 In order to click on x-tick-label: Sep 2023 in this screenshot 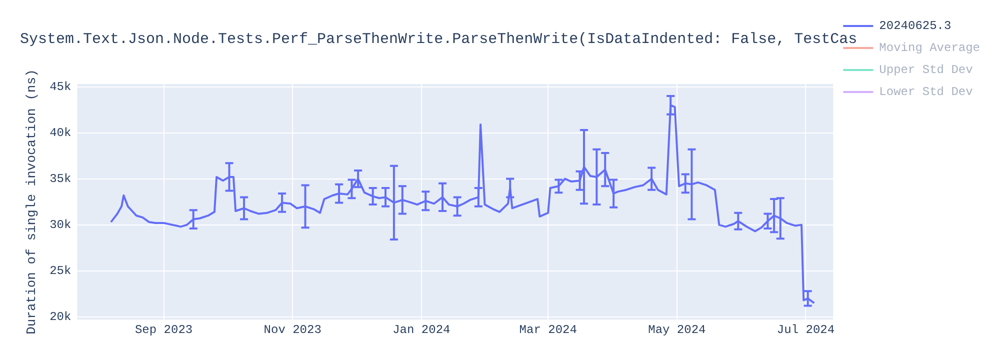, I will do `click(163, 329)`.